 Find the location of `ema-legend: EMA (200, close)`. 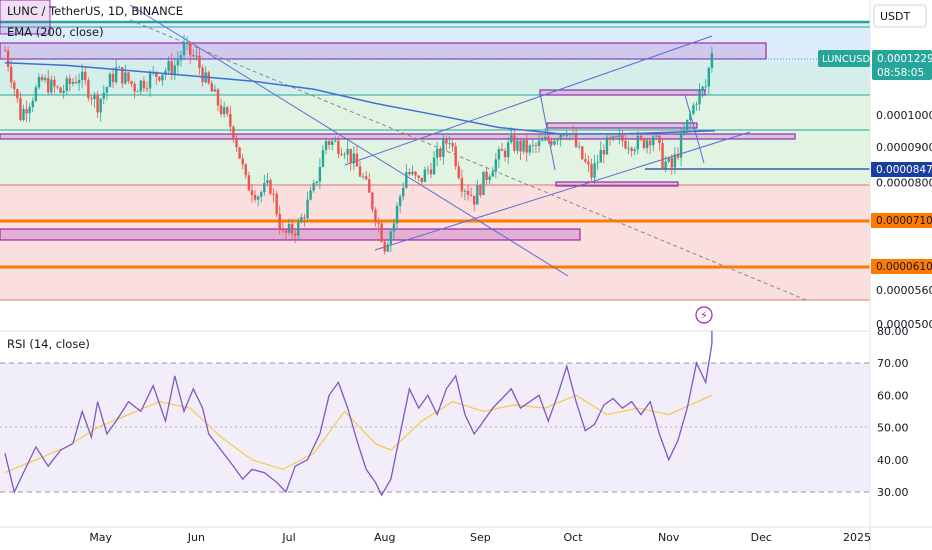

ema-legend: EMA (200, close) is located at coordinates (55, 32).